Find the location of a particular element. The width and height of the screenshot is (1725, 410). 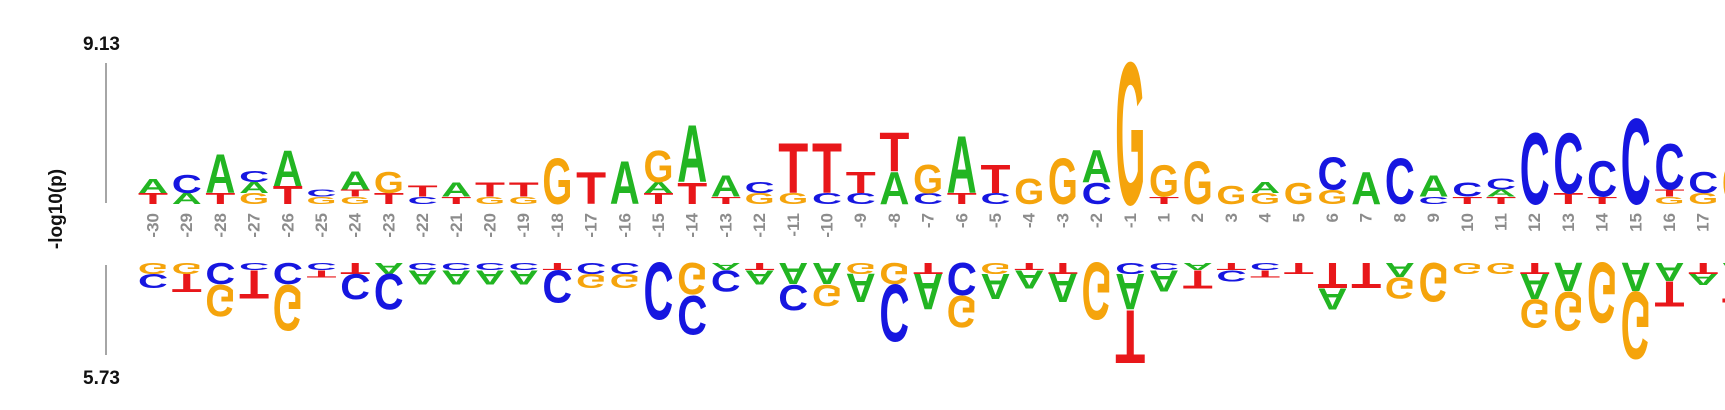

position-label-17: 17 is located at coordinates (1703, 222).